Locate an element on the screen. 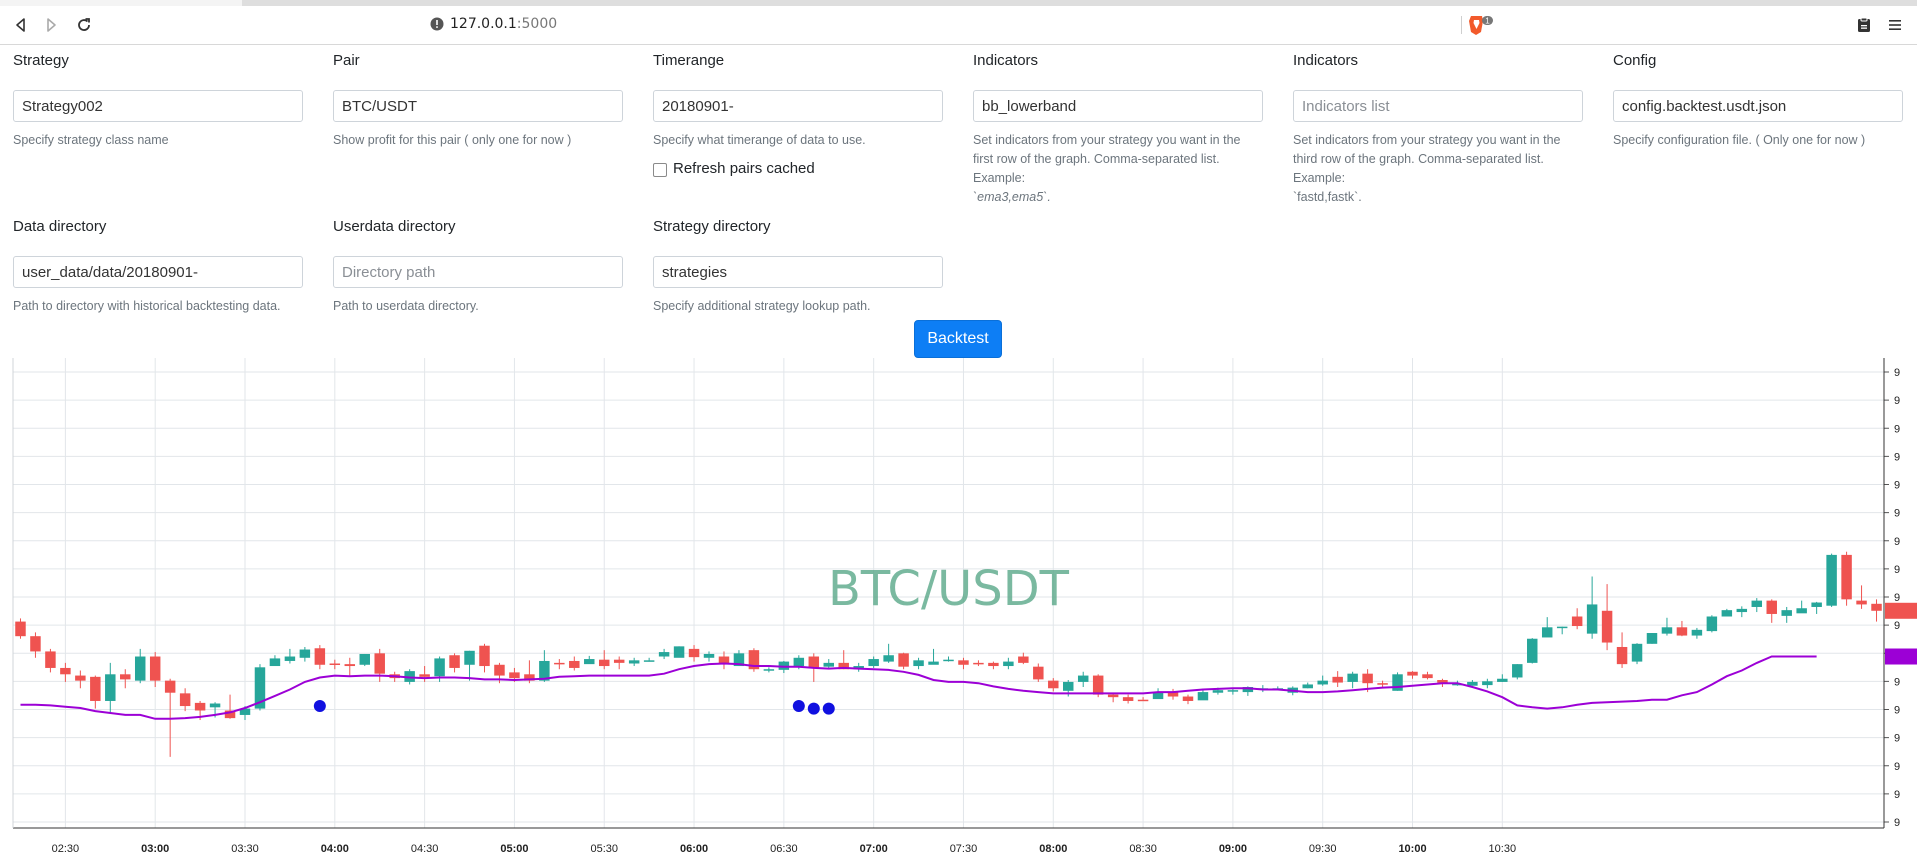 Image resolution: width=1917 pixels, height=859 pixels. strategydir-help: Specify additional strategy lookup path. is located at coordinates (762, 306).